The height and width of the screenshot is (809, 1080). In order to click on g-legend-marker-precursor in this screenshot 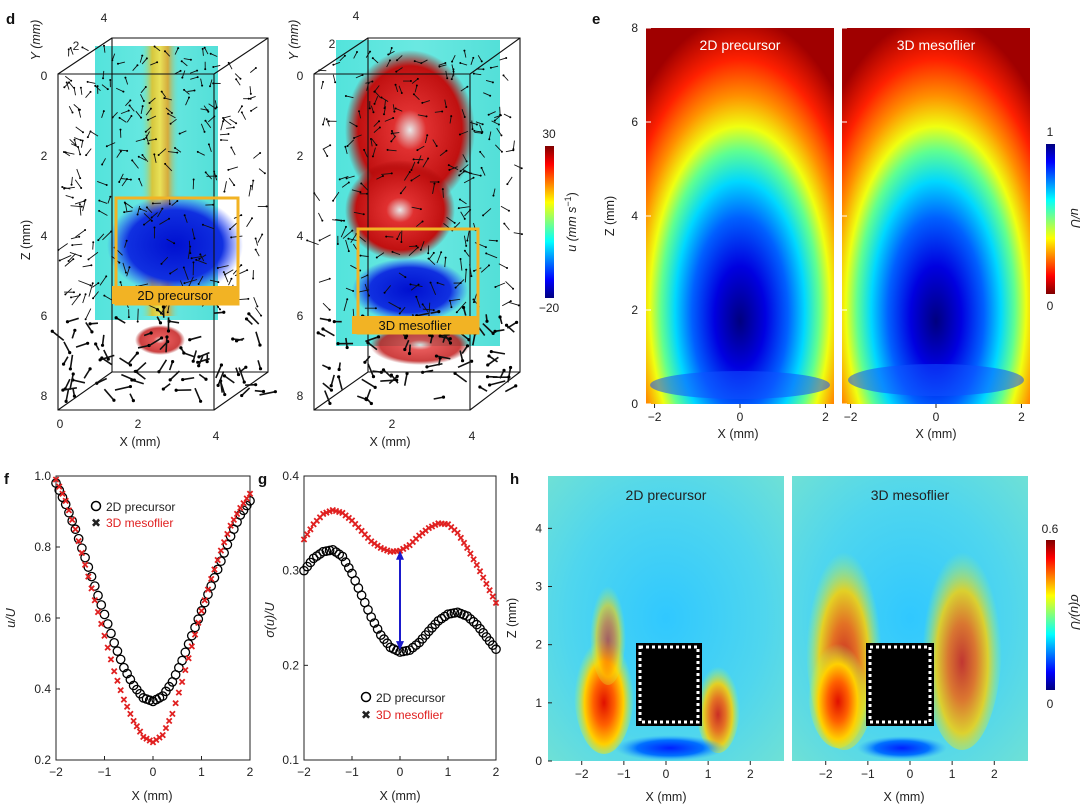, I will do `click(366, 697)`.